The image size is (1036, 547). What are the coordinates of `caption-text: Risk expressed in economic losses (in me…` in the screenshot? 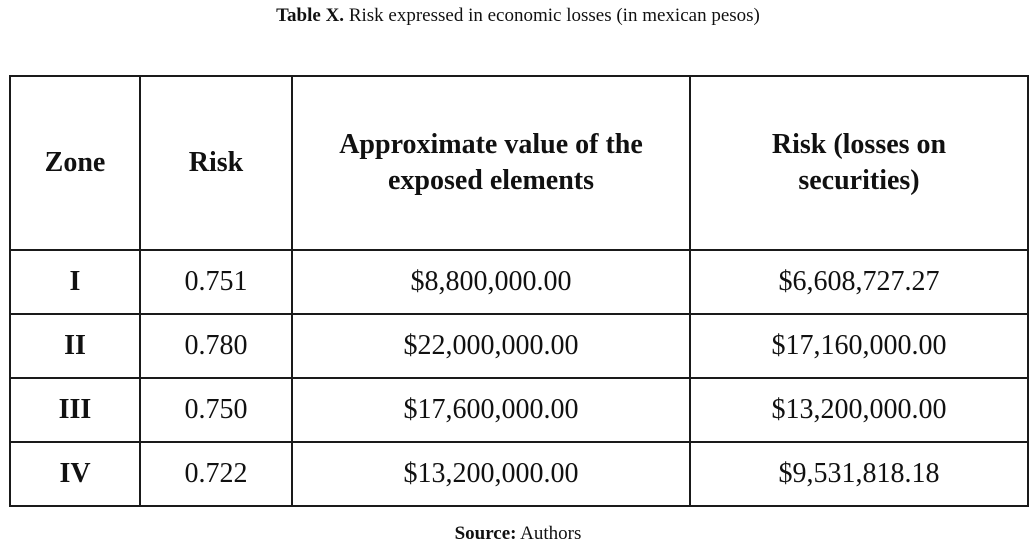 It's located at (552, 15).